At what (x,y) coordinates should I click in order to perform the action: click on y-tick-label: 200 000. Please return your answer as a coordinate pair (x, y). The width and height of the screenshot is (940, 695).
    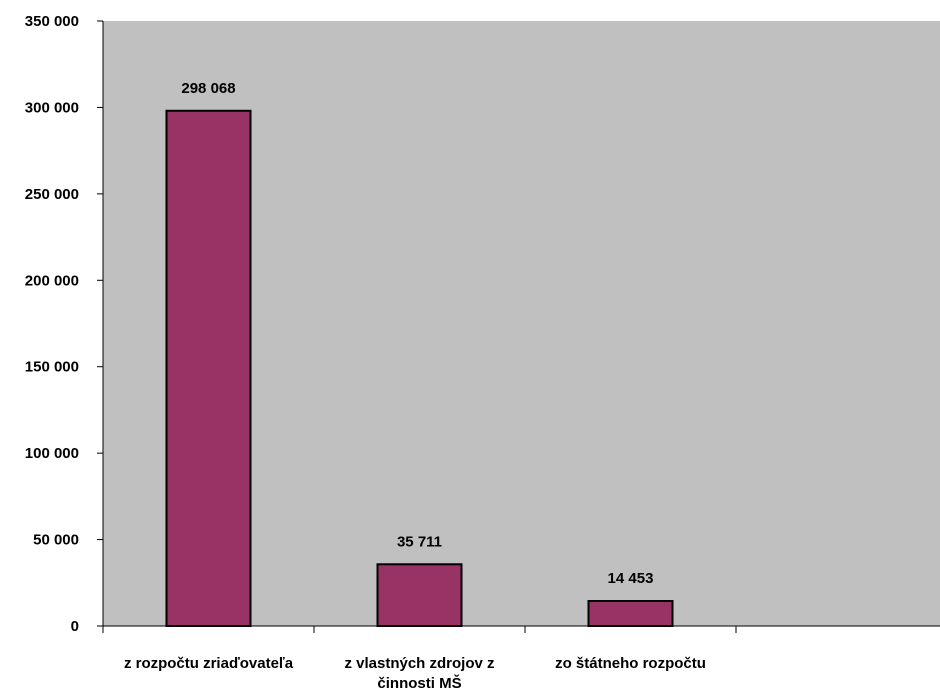
    Looking at the image, I should click on (52, 280).